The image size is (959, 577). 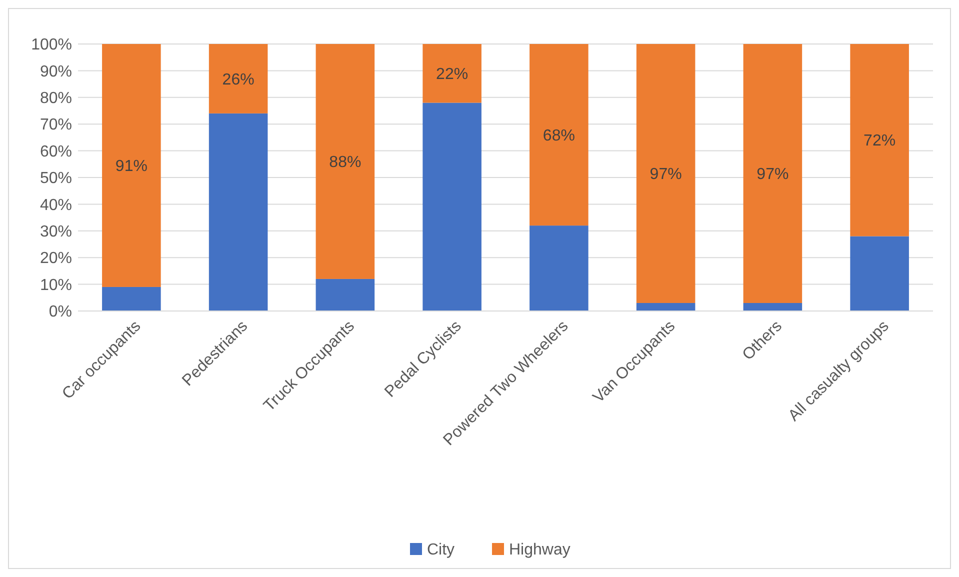 I want to click on data-label: 91%, so click(x=131, y=167).